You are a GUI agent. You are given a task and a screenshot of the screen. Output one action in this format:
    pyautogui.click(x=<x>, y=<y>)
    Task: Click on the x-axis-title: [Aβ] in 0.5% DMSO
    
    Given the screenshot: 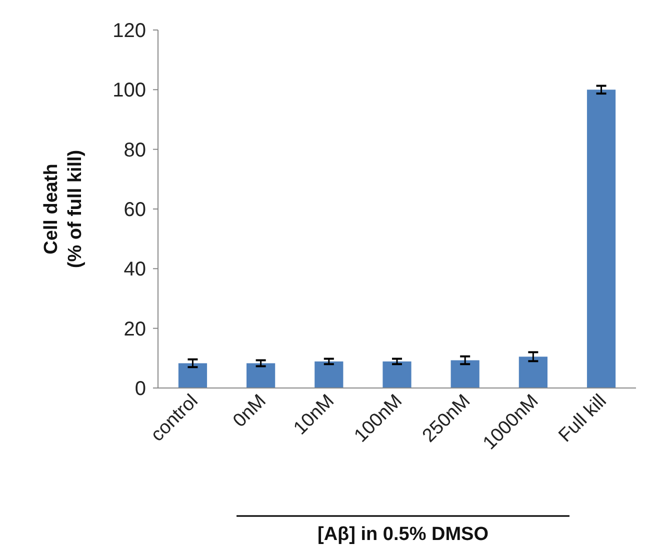 What is the action you would take?
    pyautogui.click(x=403, y=534)
    